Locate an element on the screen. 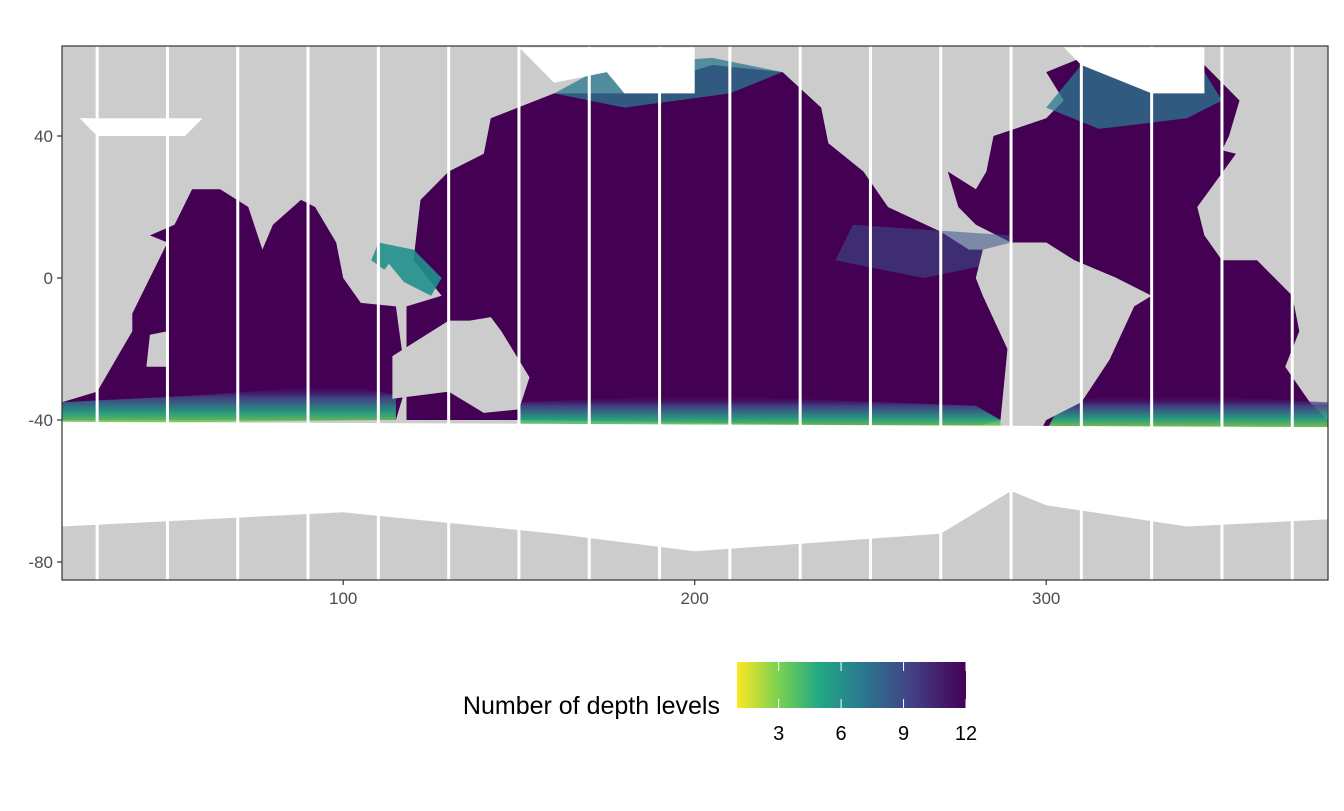  legend-tick-label: 9 is located at coordinates (903, 734).